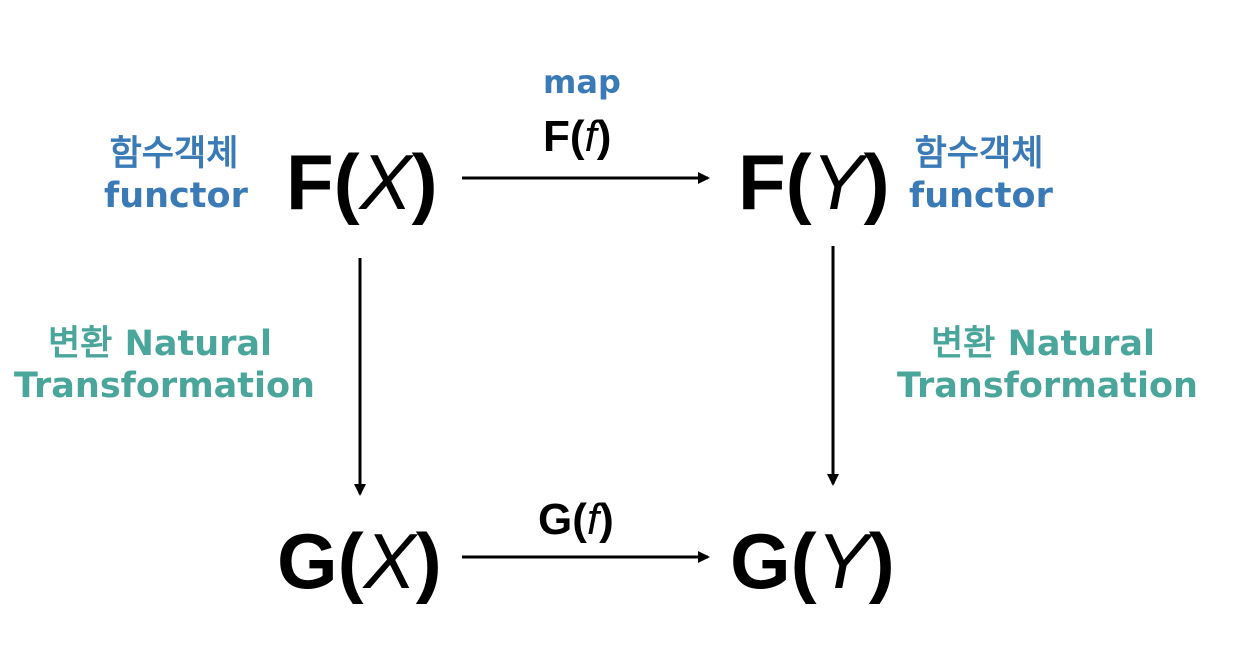 The image size is (1234, 664). What do you see at coordinates (590, 136) in the screenshot?
I see `morphism-top-var: f` at bounding box center [590, 136].